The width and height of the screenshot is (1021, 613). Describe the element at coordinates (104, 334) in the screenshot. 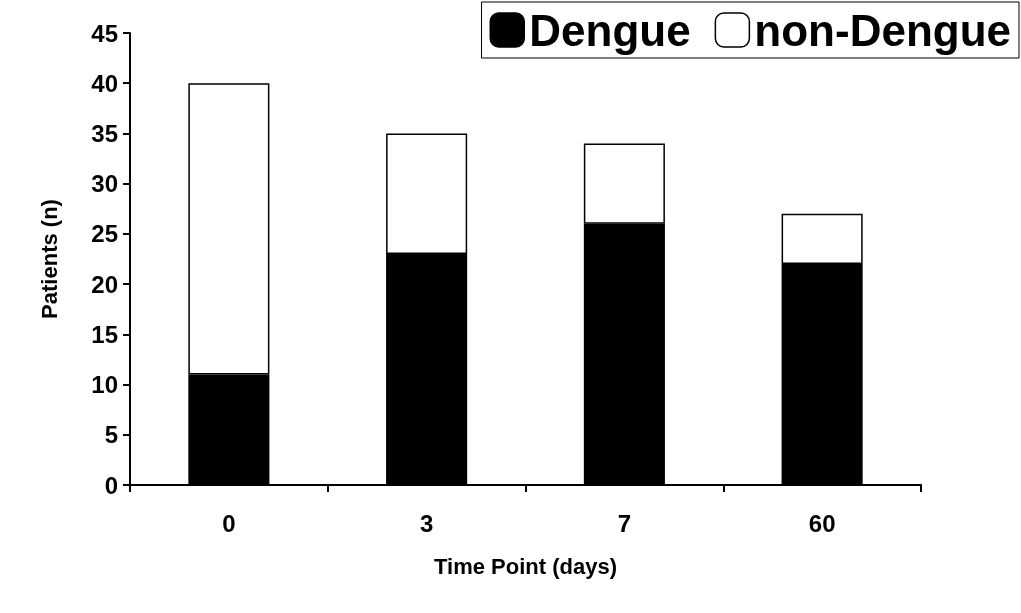

I see `y-tick-label: 15` at that location.